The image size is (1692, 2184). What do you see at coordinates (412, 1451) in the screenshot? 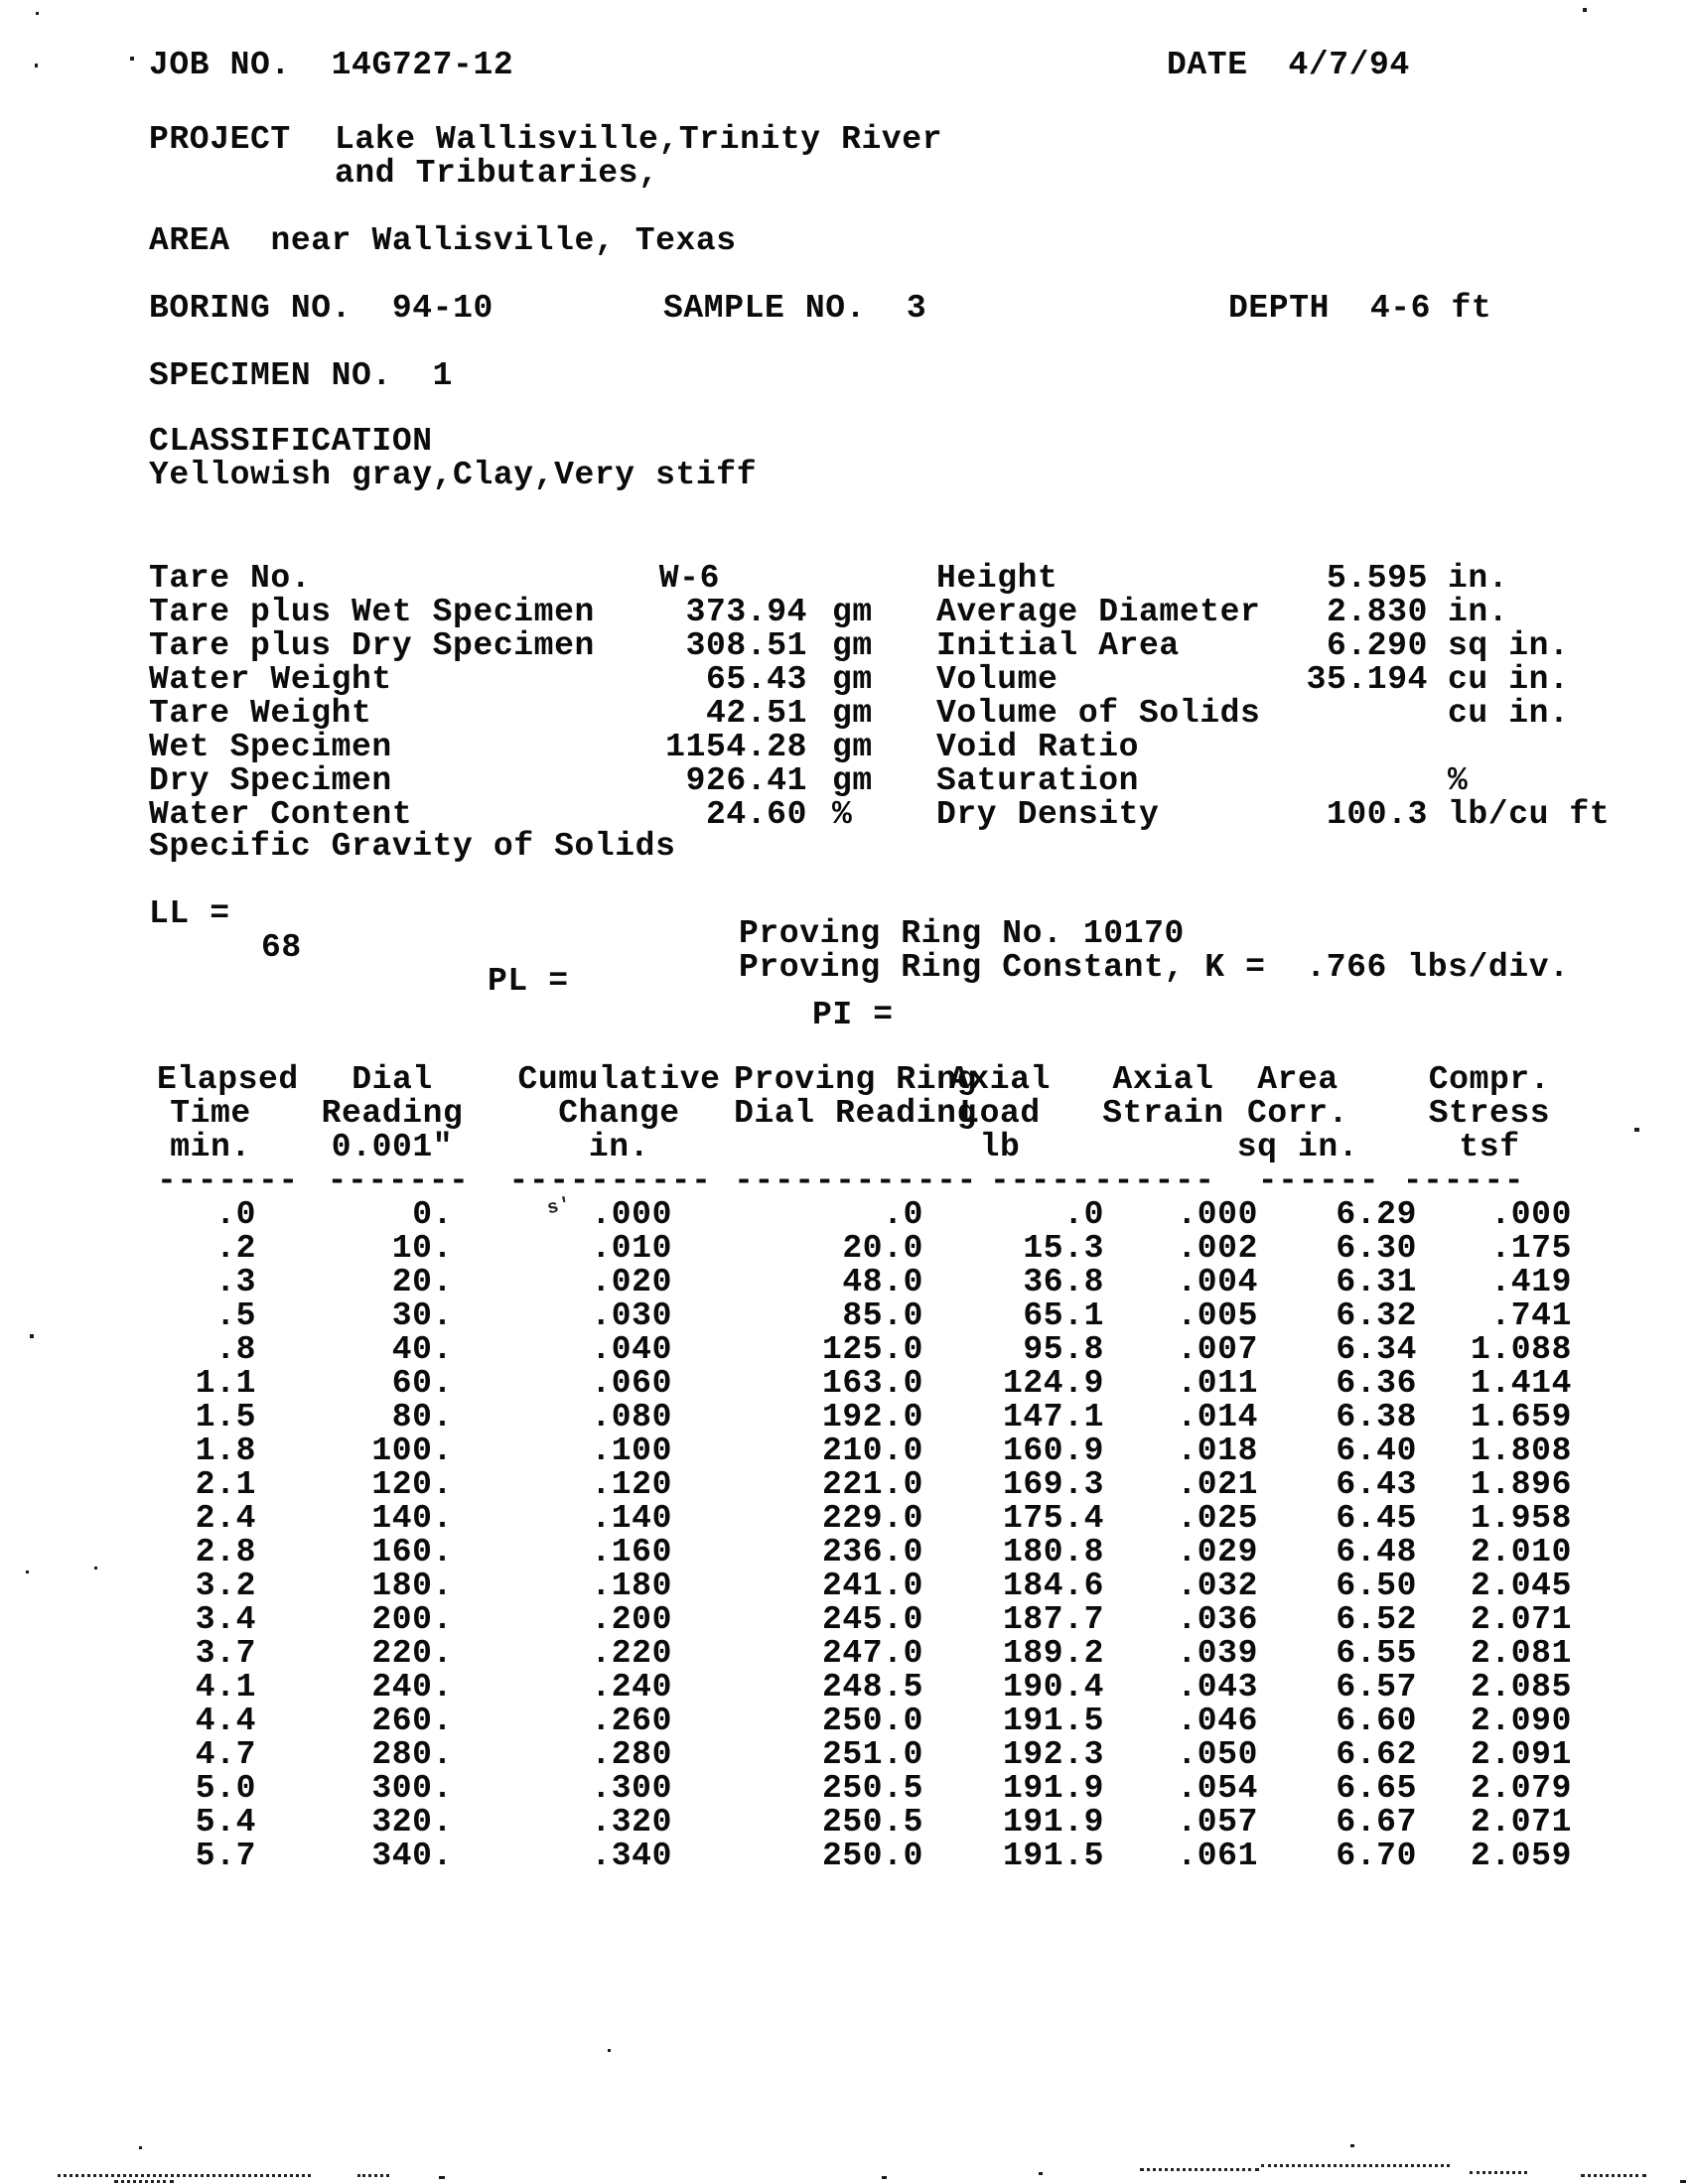
I see `cell: 100.` at bounding box center [412, 1451].